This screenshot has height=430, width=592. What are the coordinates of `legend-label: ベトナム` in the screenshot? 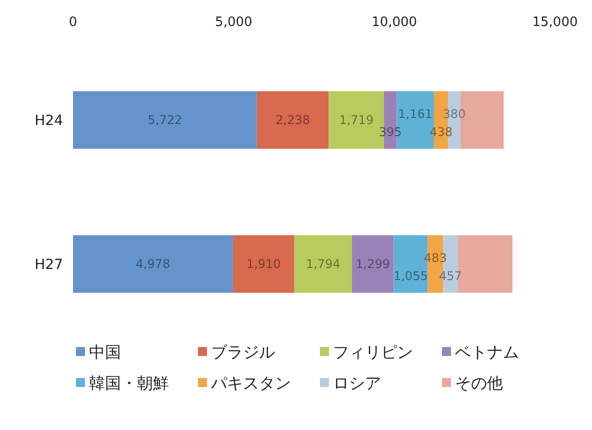 It's located at (487, 352).